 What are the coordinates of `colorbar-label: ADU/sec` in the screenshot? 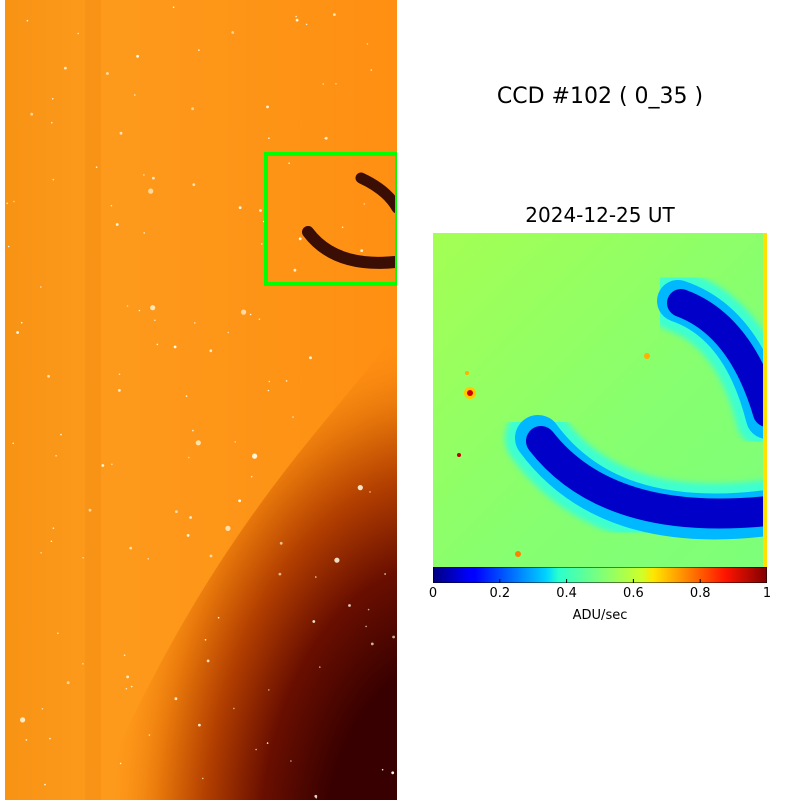 It's located at (600, 615).